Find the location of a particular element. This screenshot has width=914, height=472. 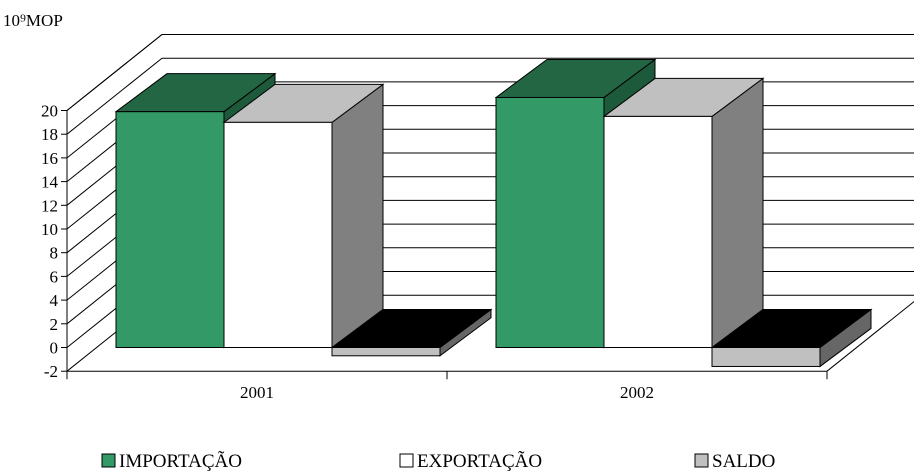

legend-item: SALDO is located at coordinates (734, 461).